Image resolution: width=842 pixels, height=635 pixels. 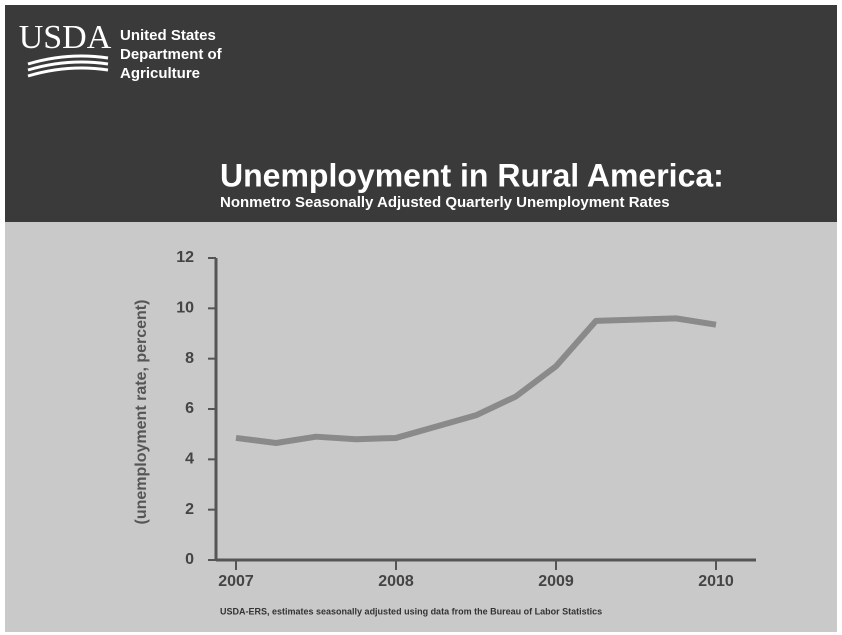 I want to click on data-line, so click(x=476, y=380).